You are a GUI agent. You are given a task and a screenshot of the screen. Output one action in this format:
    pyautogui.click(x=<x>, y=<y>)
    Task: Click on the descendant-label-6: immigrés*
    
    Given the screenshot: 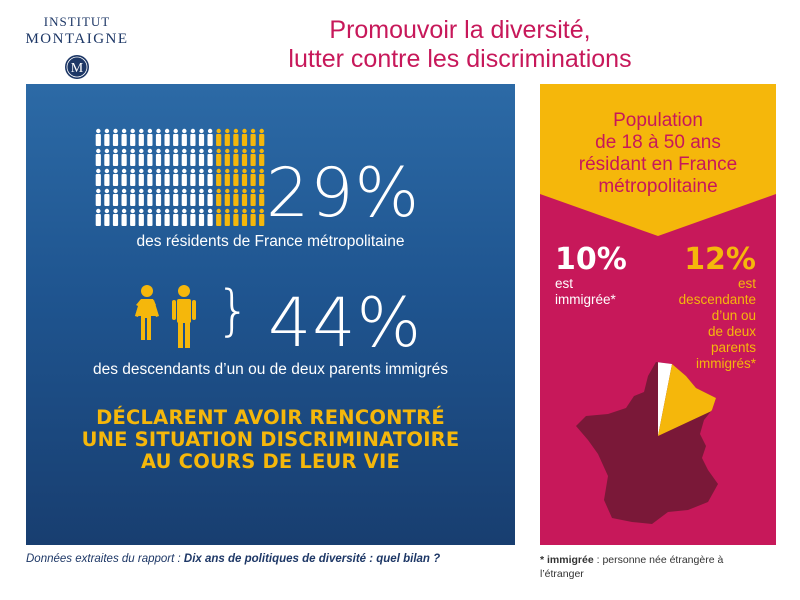 What is the action you would take?
    pyautogui.click(x=725, y=363)
    